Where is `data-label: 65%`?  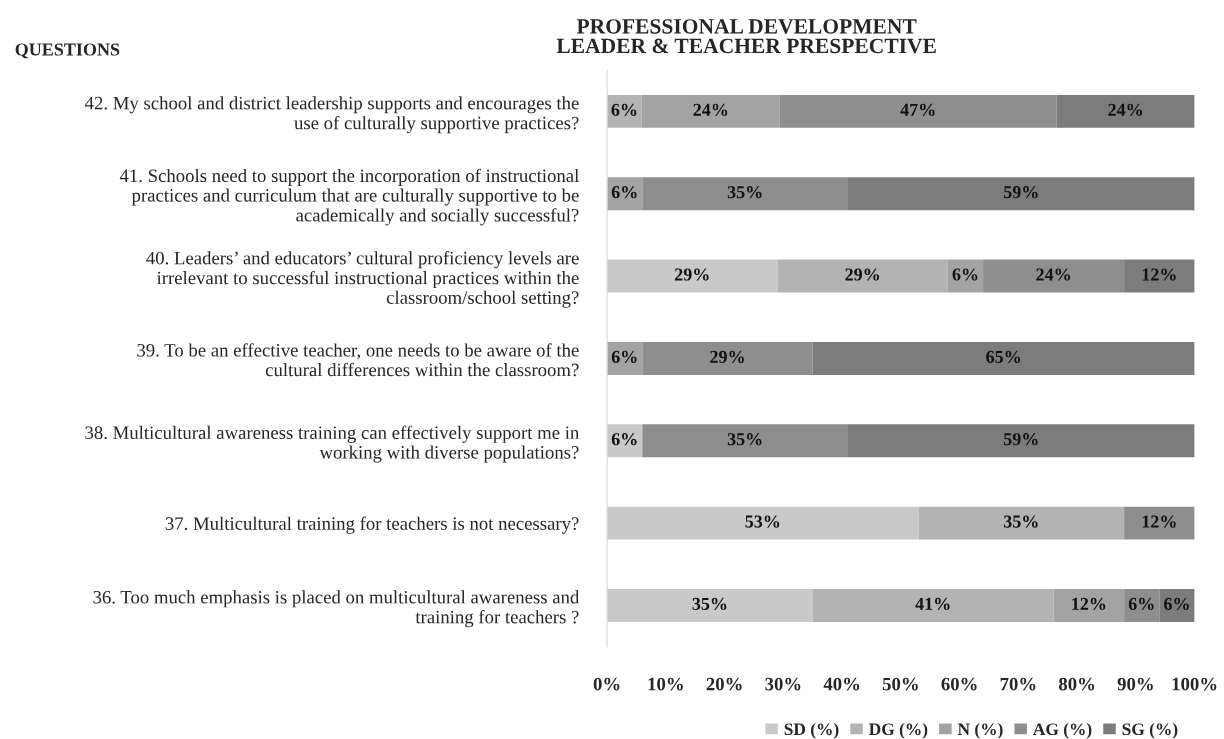 data-label: 65% is located at coordinates (1003, 356).